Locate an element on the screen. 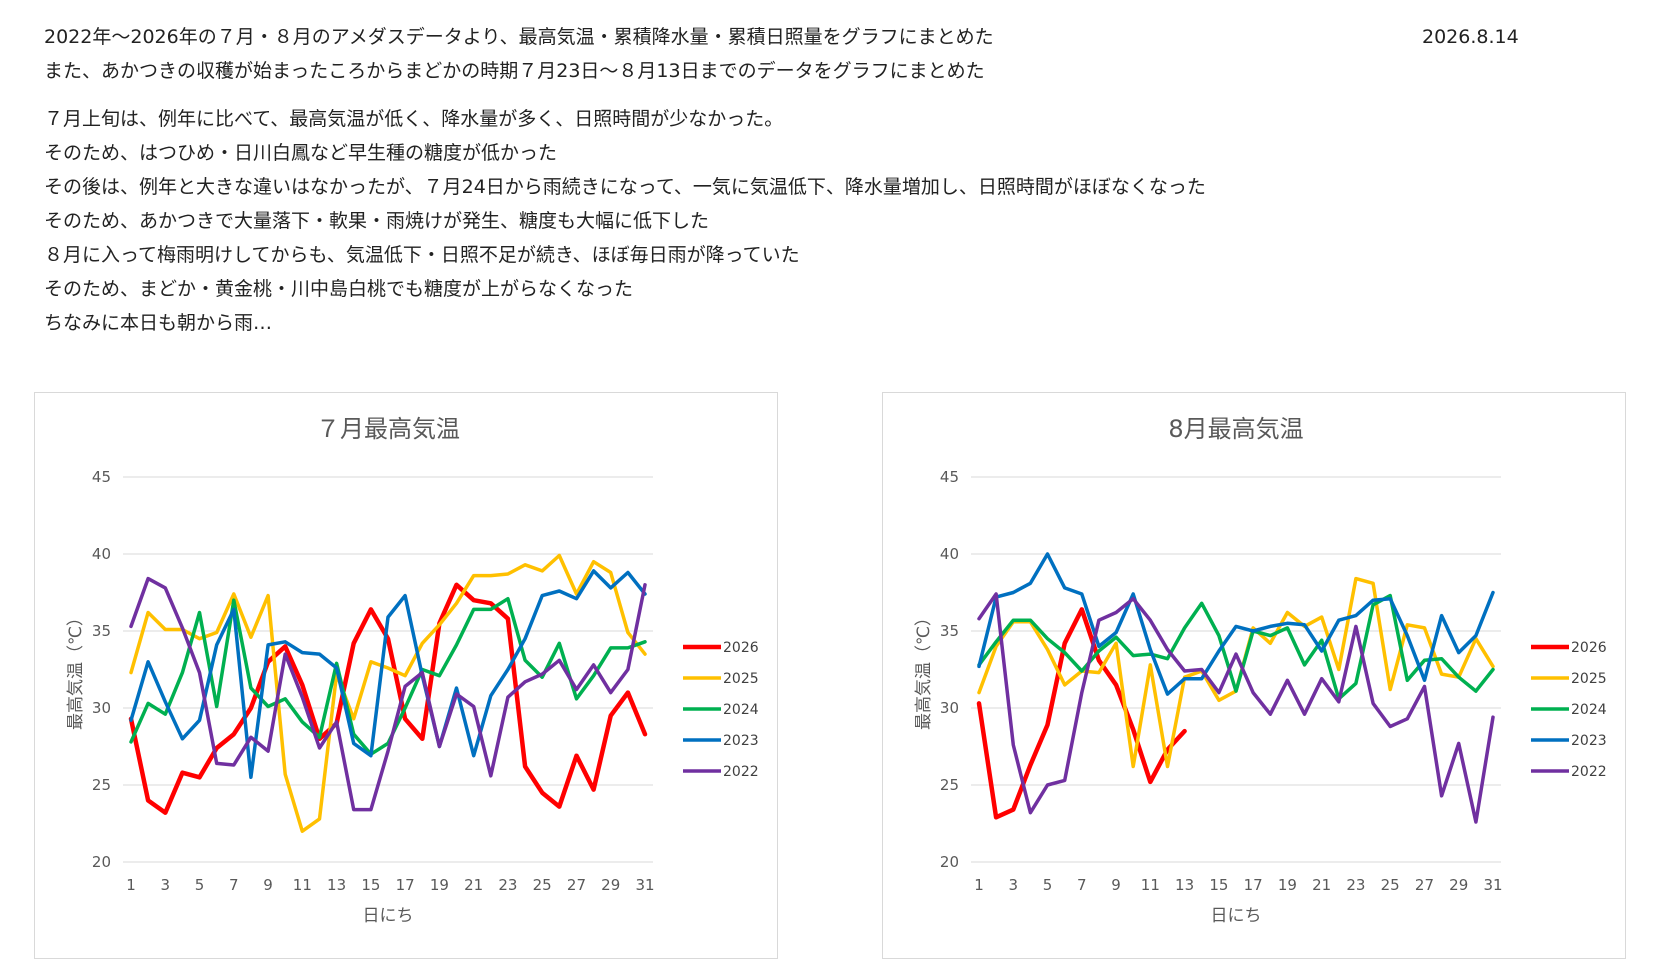 The image size is (1653, 980). report-date: 2026.8.14 is located at coordinates (1470, 37).